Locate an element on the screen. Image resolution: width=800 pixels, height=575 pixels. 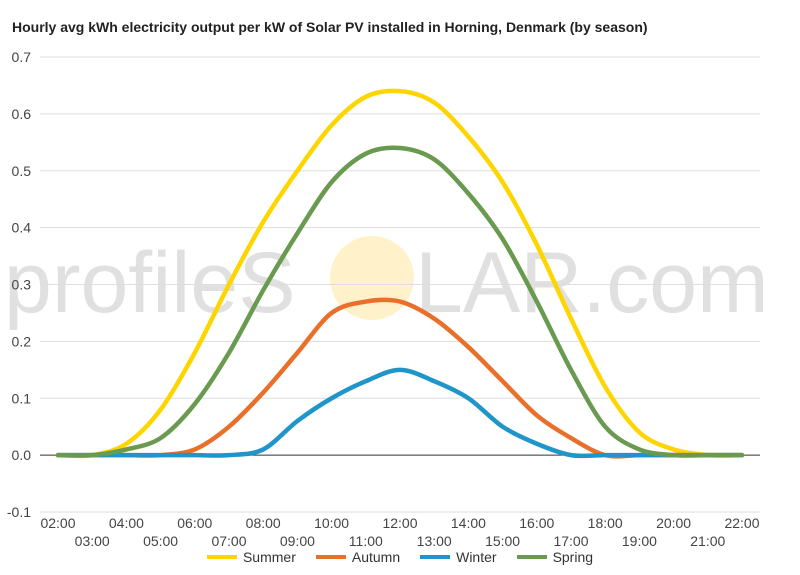
x-tick-label: 22:00 is located at coordinates (741, 523).